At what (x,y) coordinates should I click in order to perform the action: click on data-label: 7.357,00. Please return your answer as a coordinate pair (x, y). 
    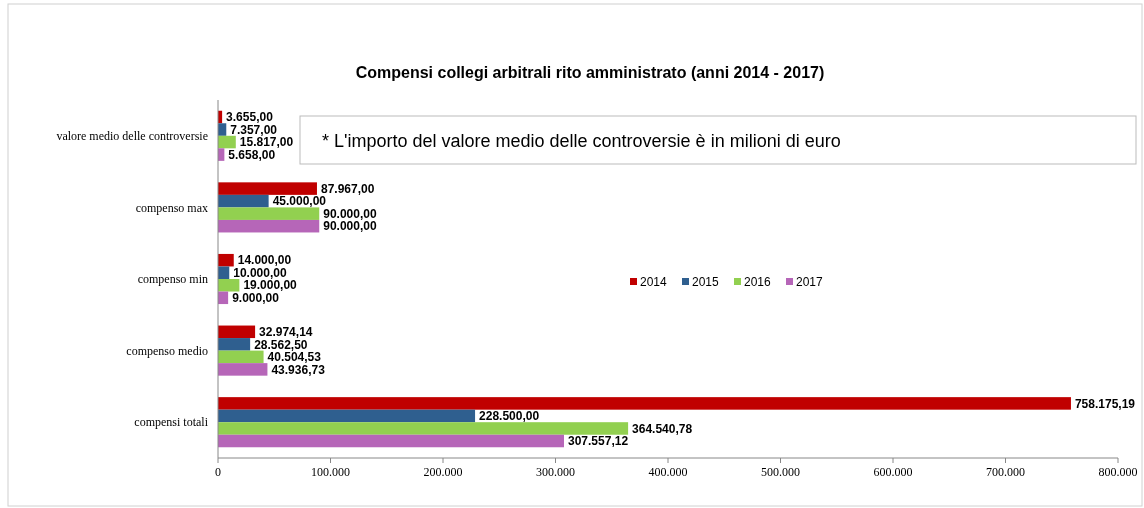
    Looking at the image, I should click on (254, 129).